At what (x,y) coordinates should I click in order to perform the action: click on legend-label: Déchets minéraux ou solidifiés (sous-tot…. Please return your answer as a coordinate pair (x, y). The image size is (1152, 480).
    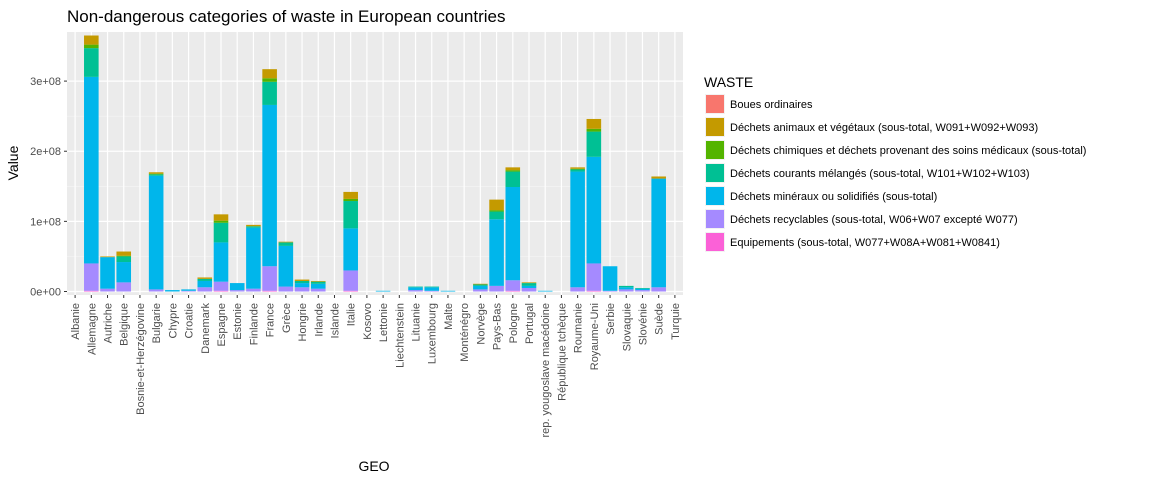
    Looking at the image, I should click on (833, 197).